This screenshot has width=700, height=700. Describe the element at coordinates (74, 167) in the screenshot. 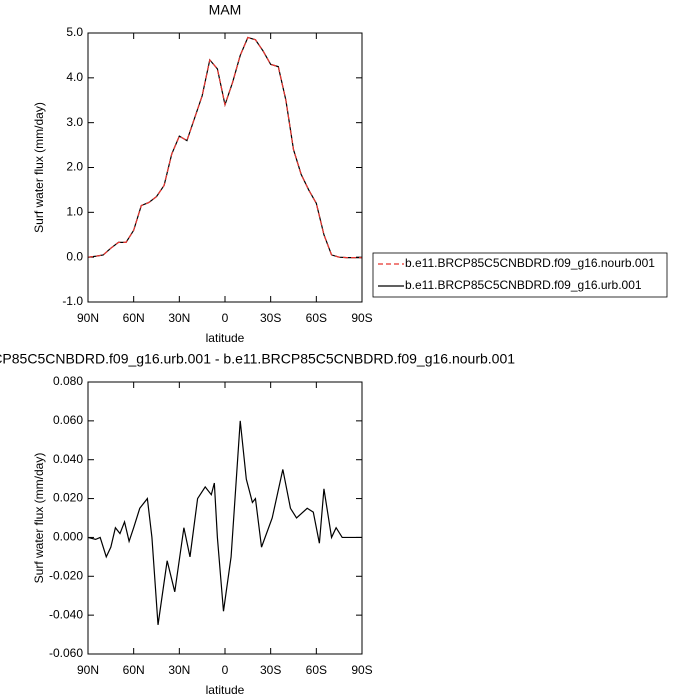

I see `y-tick-label: 2.0` at that location.